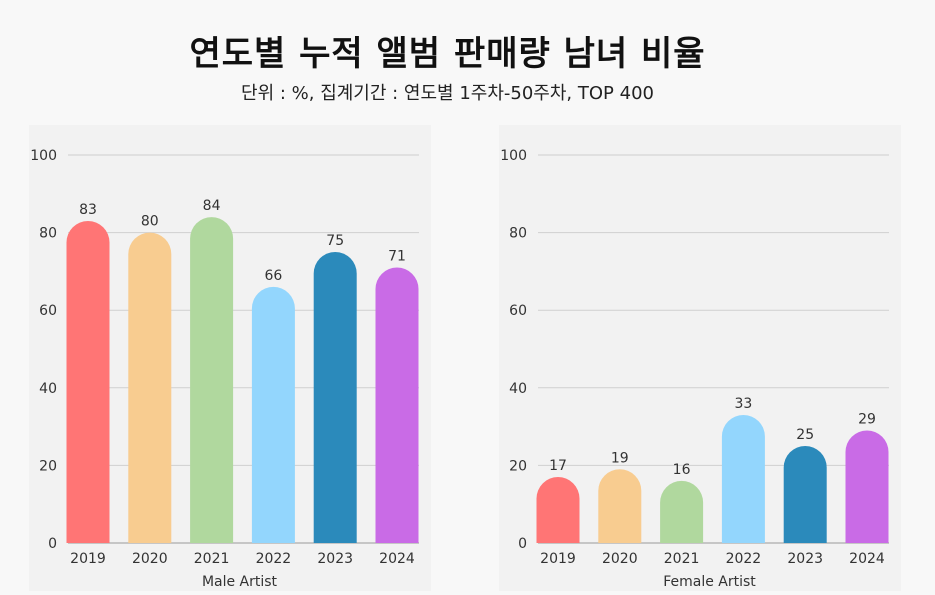  I want to click on bar-value-label: 66, so click(273, 276).